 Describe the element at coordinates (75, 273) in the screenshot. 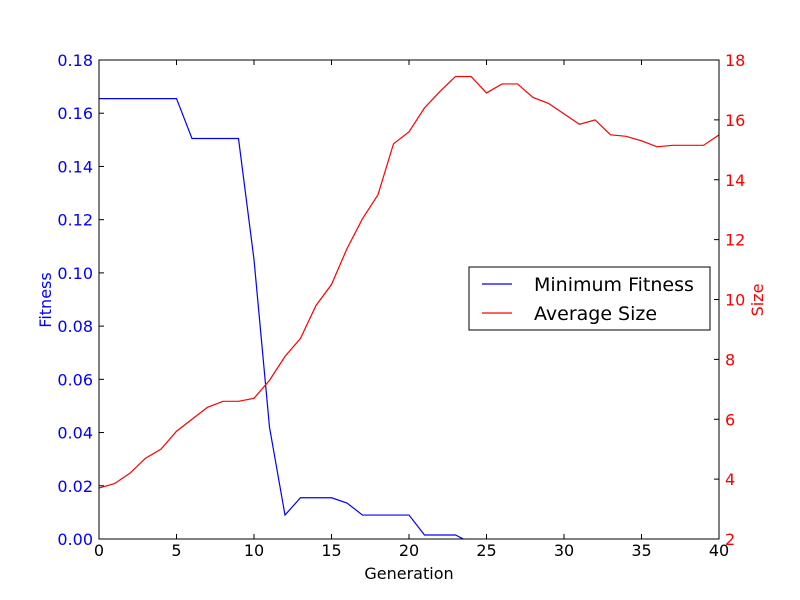

I see `left-y-tick-label: 0.10` at that location.